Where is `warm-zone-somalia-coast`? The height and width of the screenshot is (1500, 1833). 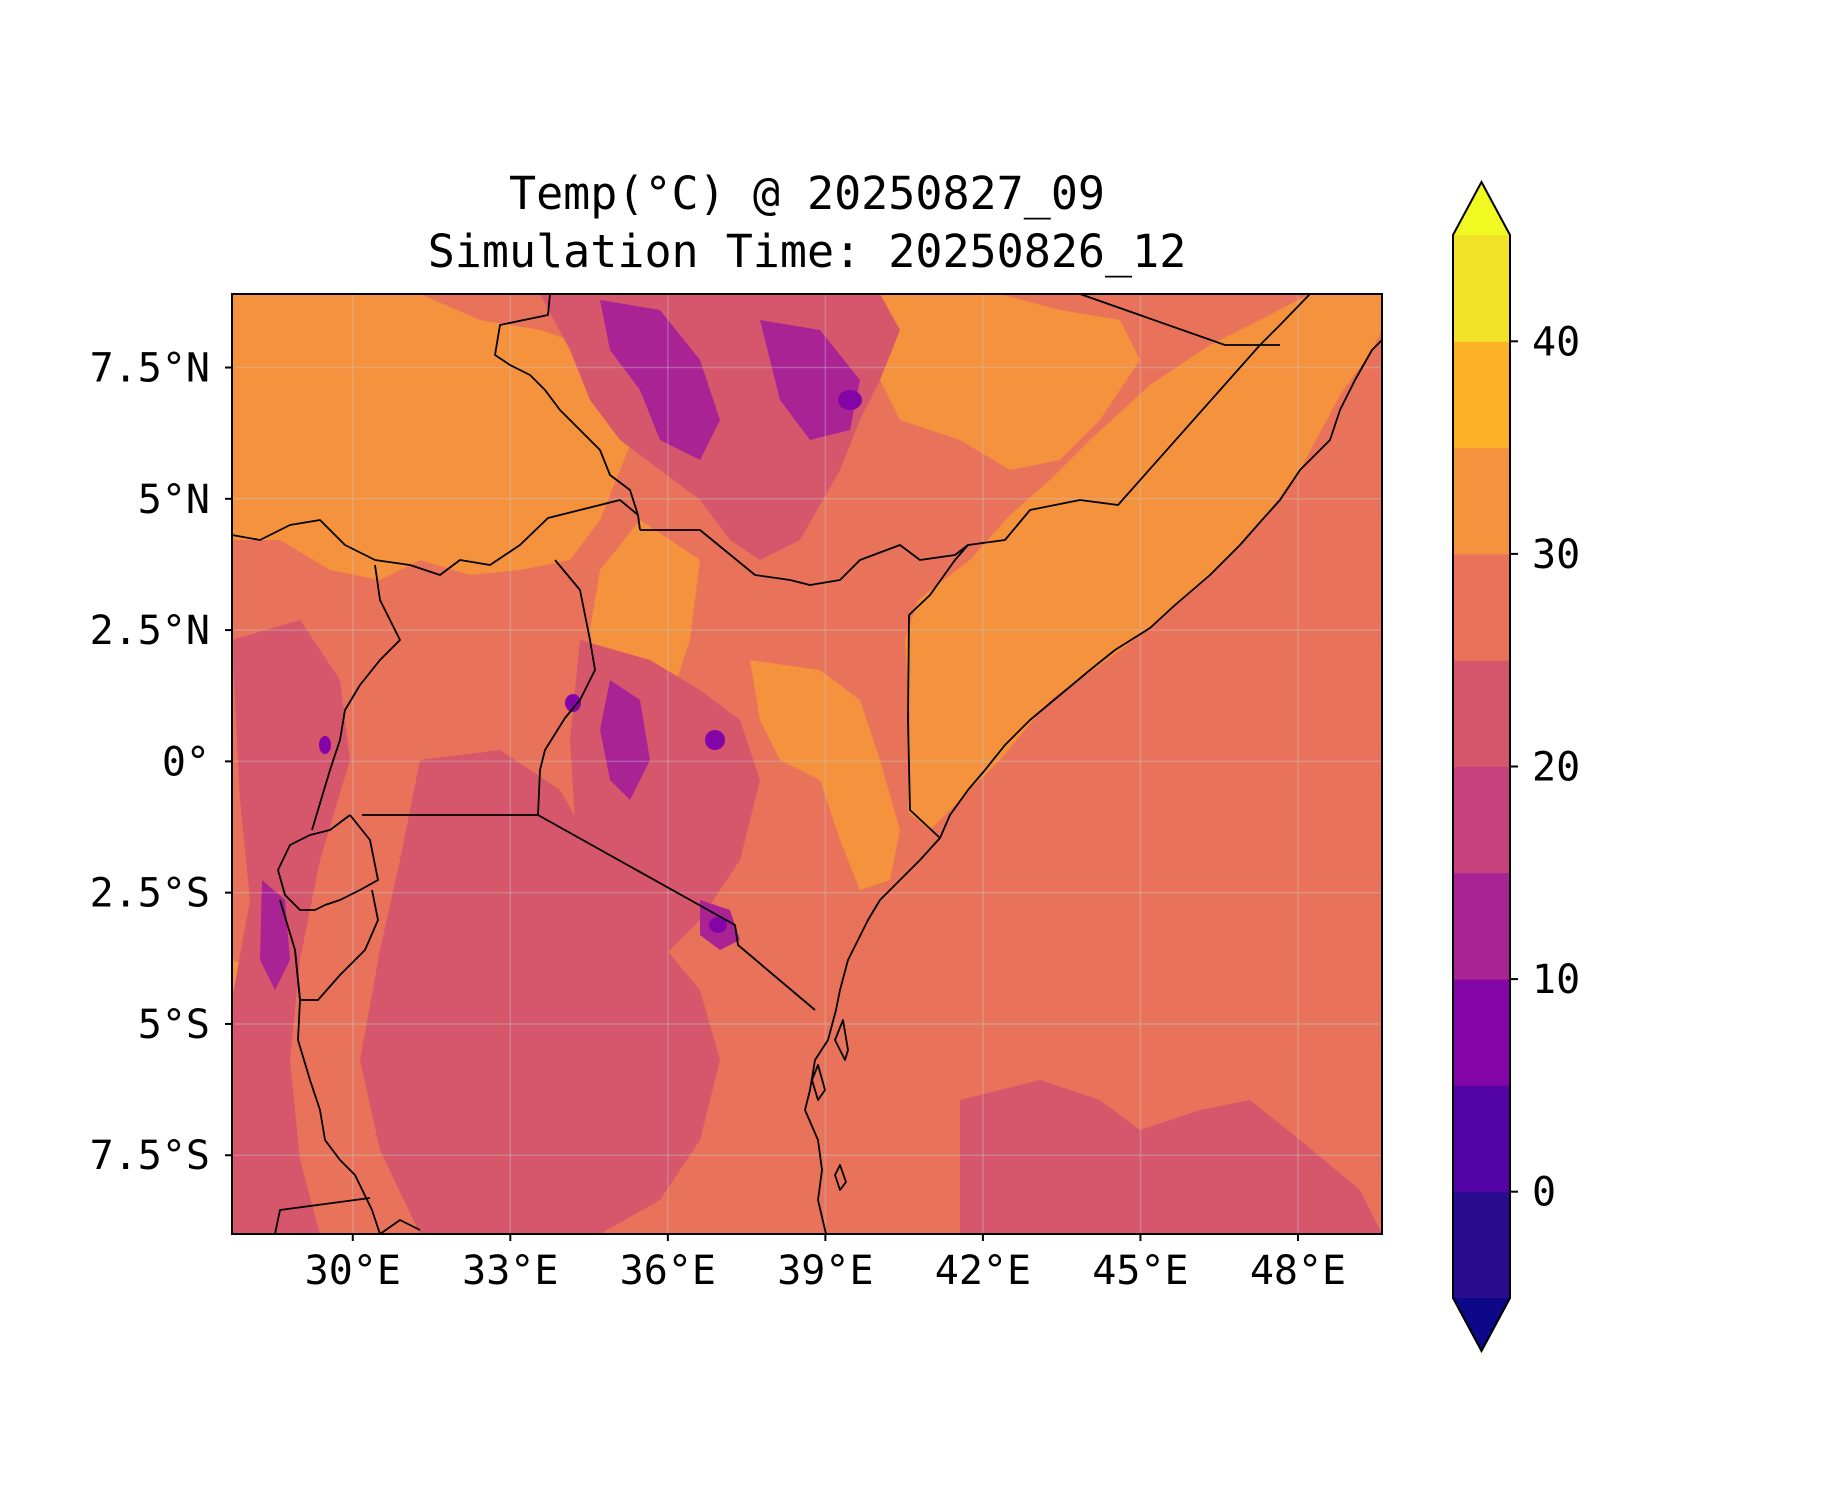 warm-zone-somalia-coast is located at coordinates (1143, 562).